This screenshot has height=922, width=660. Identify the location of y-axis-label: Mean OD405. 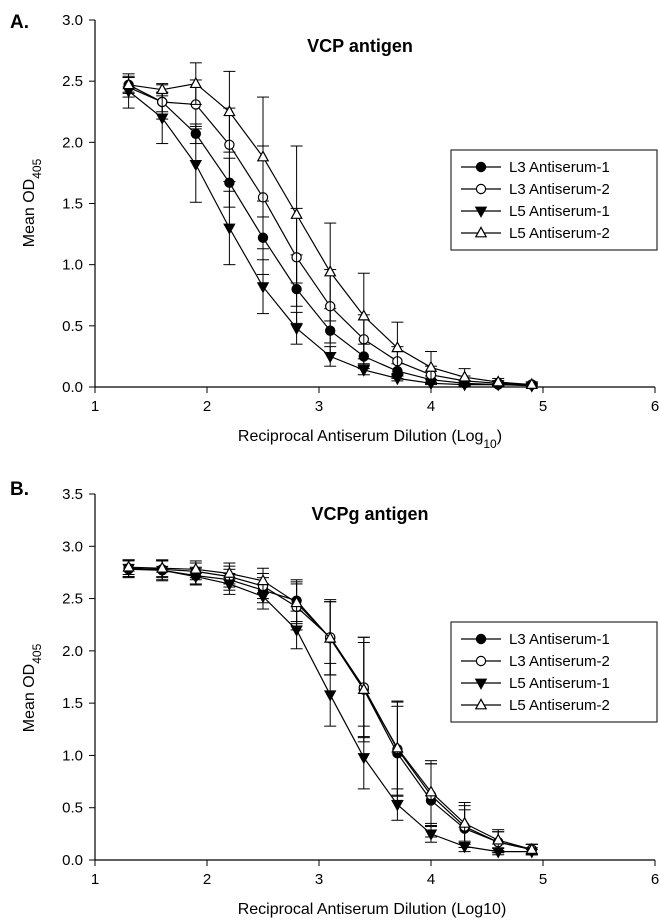
(32, 202).